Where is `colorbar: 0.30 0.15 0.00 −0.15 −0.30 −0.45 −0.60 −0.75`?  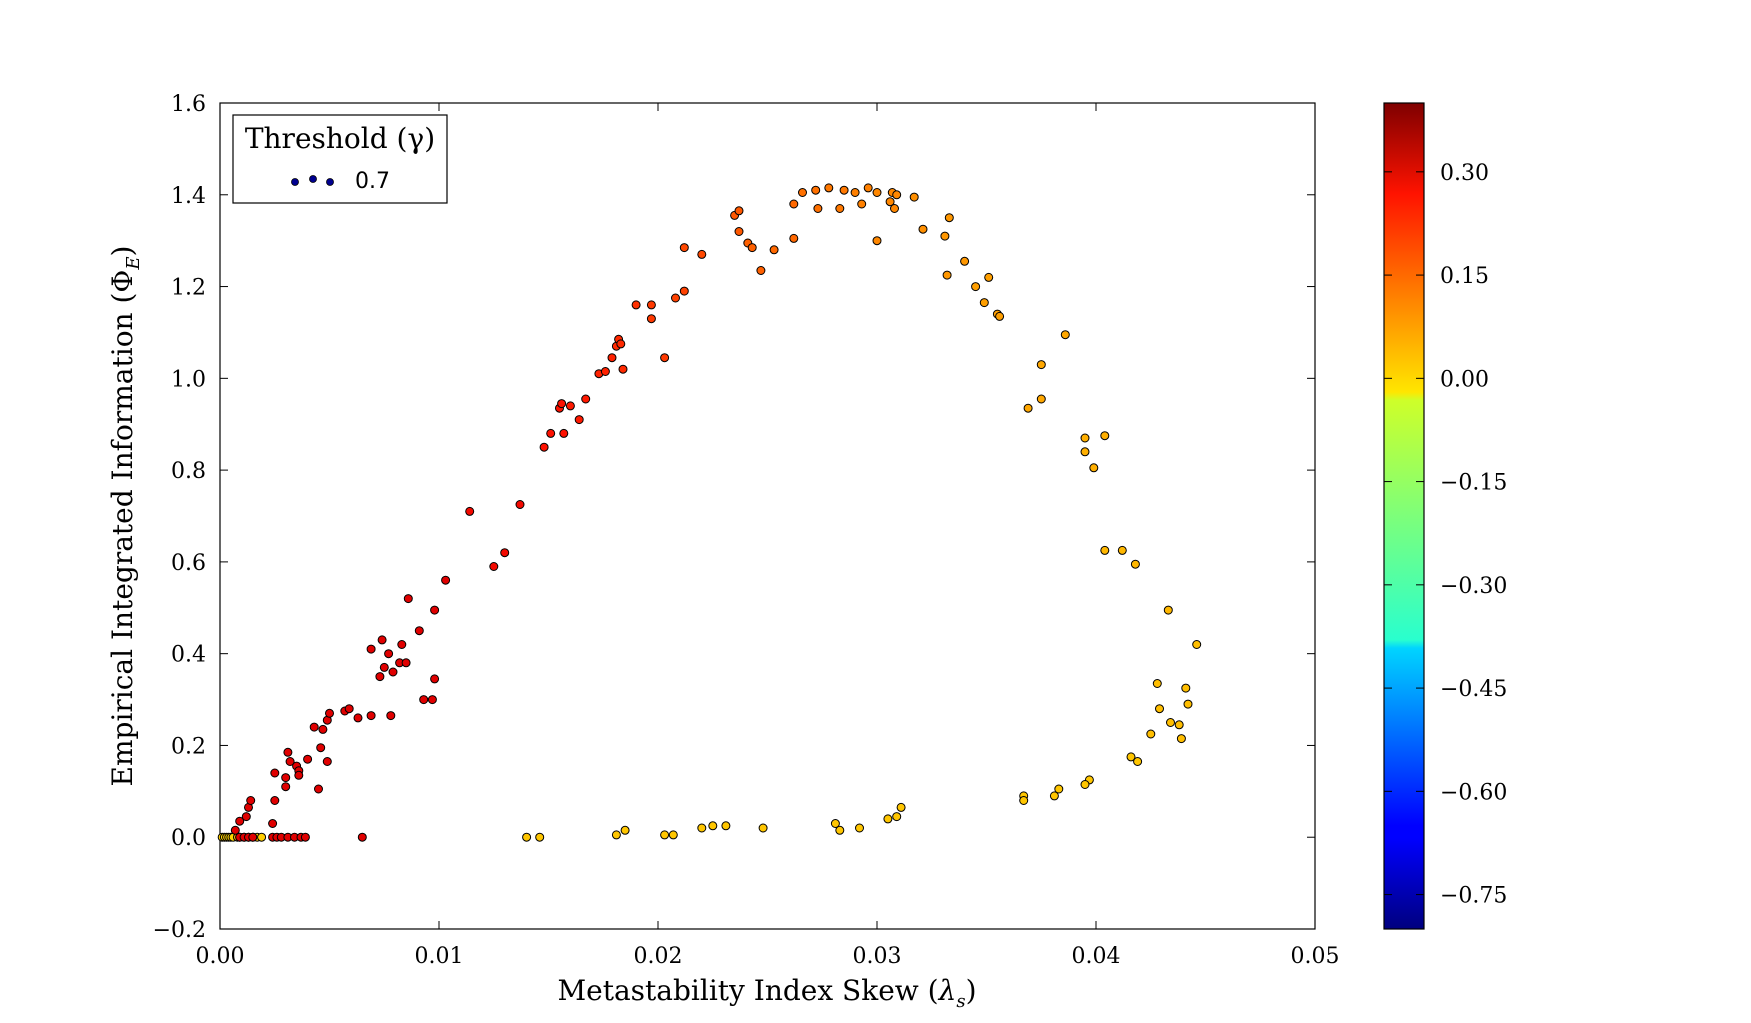 colorbar: 0.30 0.15 0.00 −0.15 −0.30 −0.45 −0.60 −0.75 is located at coordinates (1445, 516).